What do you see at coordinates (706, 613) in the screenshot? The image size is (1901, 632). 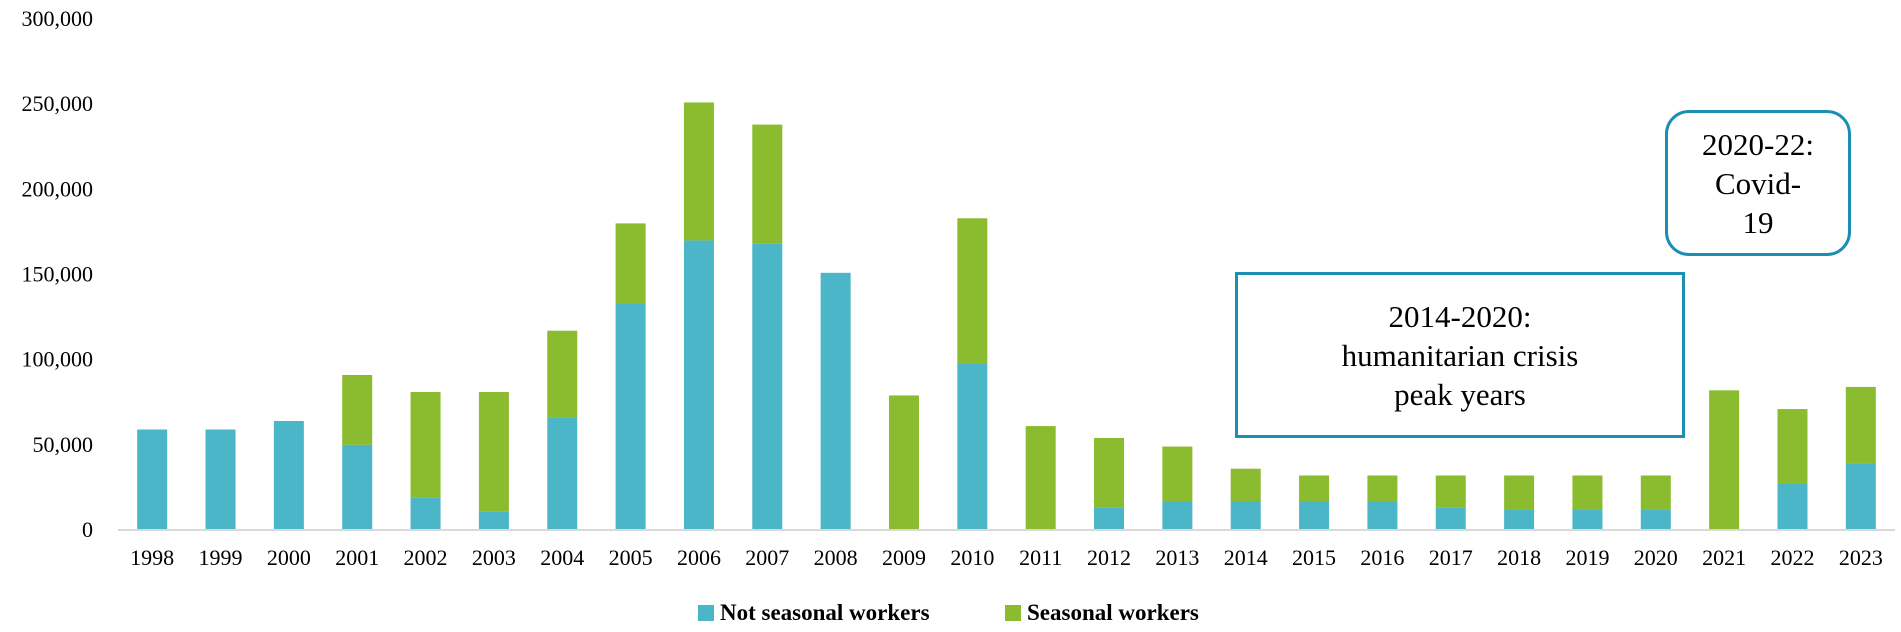 I see `legend-swatch-not-seasonal` at bounding box center [706, 613].